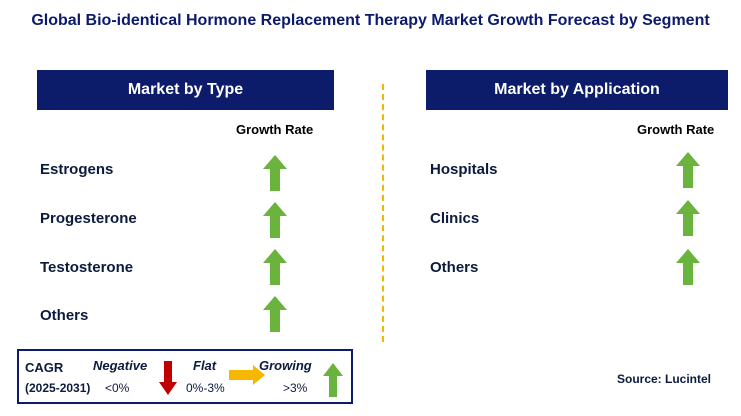 The width and height of the screenshot is (741, 416). Describe the element at coordinates (383, 213) in the screenshot. I see `panel-divider` at that location.